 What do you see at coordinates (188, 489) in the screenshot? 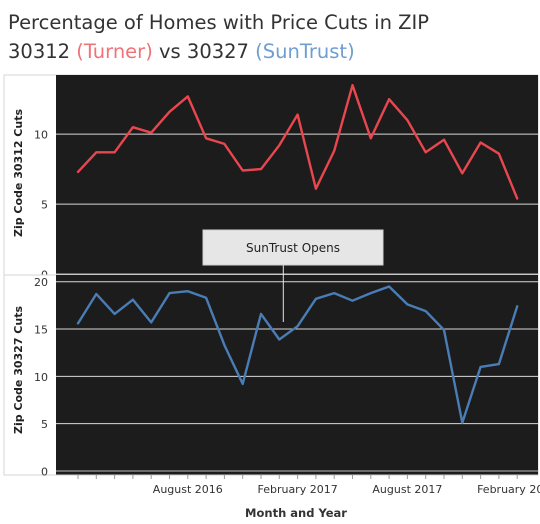
I see `x-tick-label-0: August 2016` at bounding box center [188, 489].